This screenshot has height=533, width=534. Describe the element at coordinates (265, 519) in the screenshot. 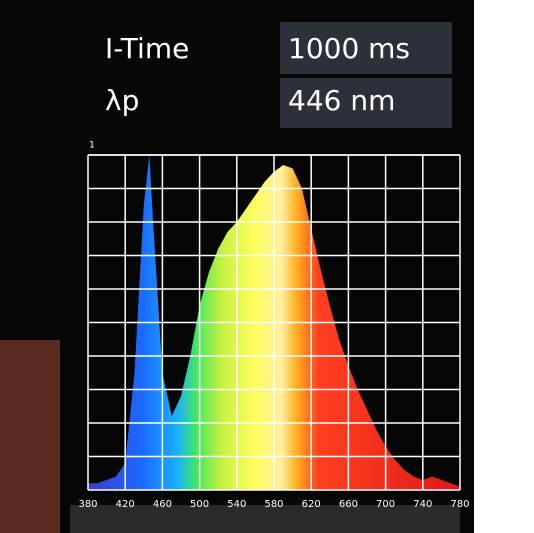

I see `bottom-bar` at that location.